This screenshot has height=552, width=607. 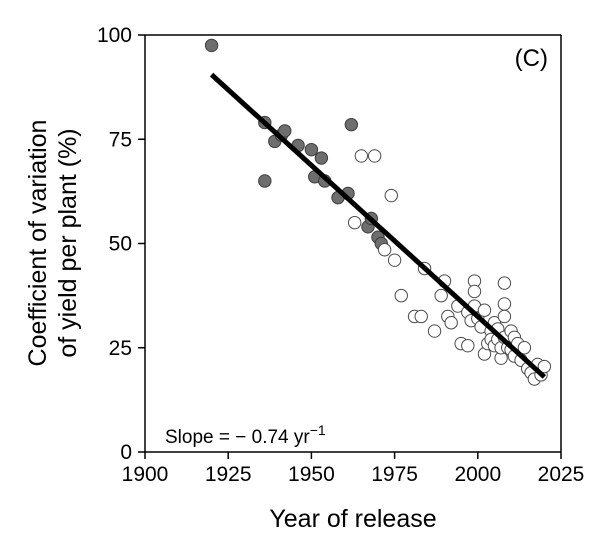 I want to click on y-axis-ticks: 0 25 50 75 100, so click(x=121, y=244).